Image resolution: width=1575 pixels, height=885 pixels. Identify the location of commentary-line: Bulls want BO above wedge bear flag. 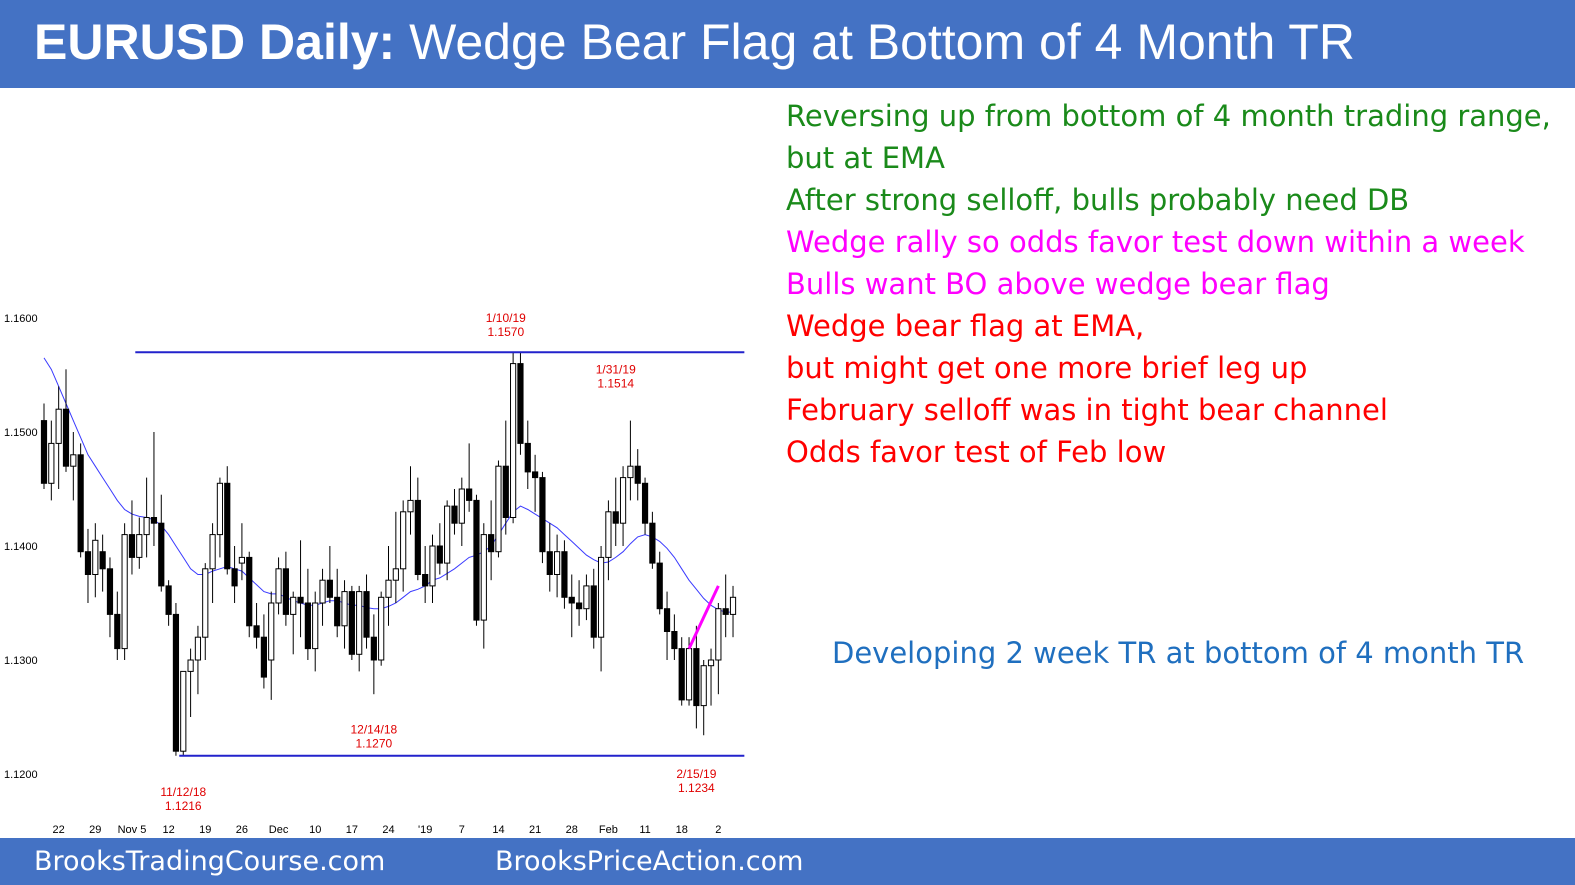
(1058, 284).